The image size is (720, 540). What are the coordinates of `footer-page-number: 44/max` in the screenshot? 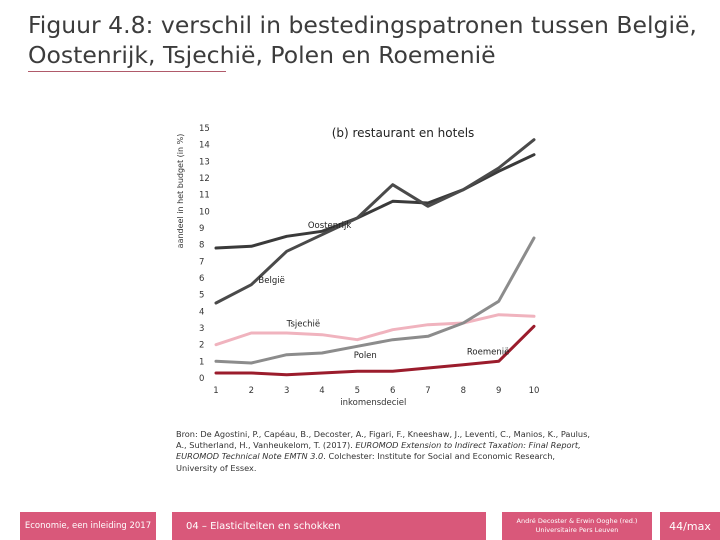 It's located at (690, 526).